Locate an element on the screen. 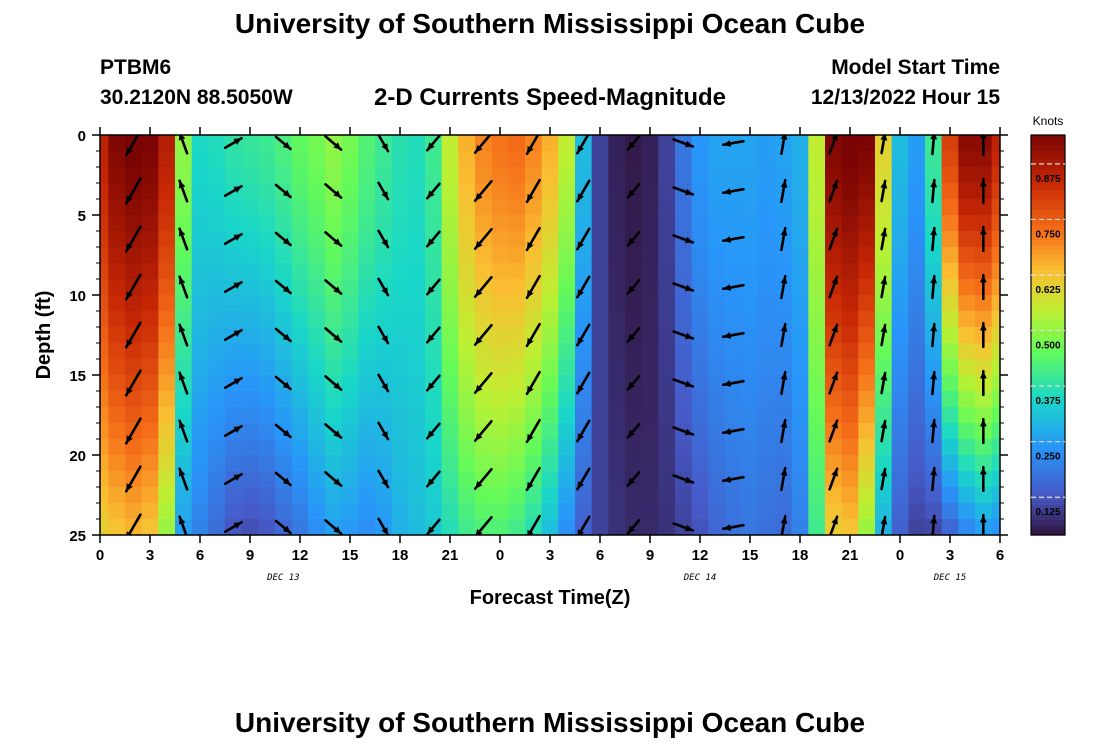 The width and height of the screenshot is (1100, 750). colorbar-tick-label: 0.250 is located at coordinates (1047, 457).